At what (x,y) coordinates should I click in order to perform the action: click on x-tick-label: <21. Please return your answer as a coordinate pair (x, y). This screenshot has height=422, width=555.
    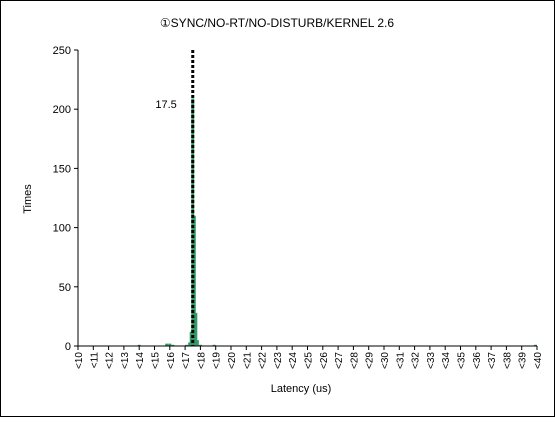
    Looking at the image, I should click on (247, 360).